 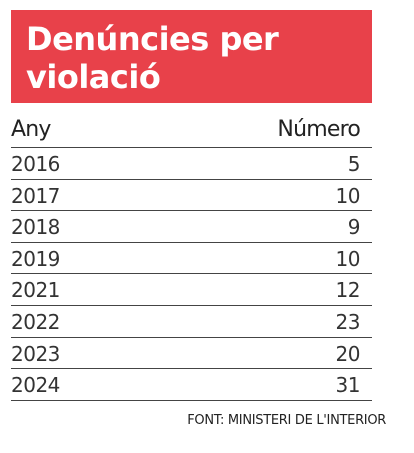 I want to click on table-row: 2016 5, so click(x=191, y=164).